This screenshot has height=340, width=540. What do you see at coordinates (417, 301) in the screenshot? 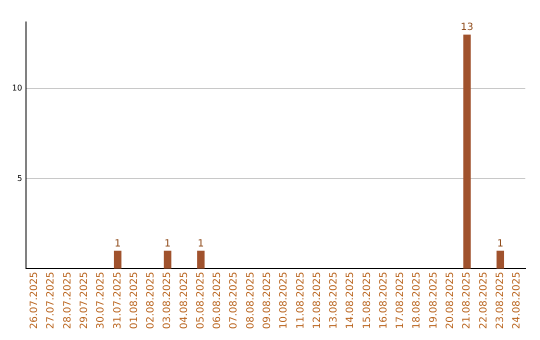
I see `x-tick-label: 18.08.2025` at bounding box center [417, 301].